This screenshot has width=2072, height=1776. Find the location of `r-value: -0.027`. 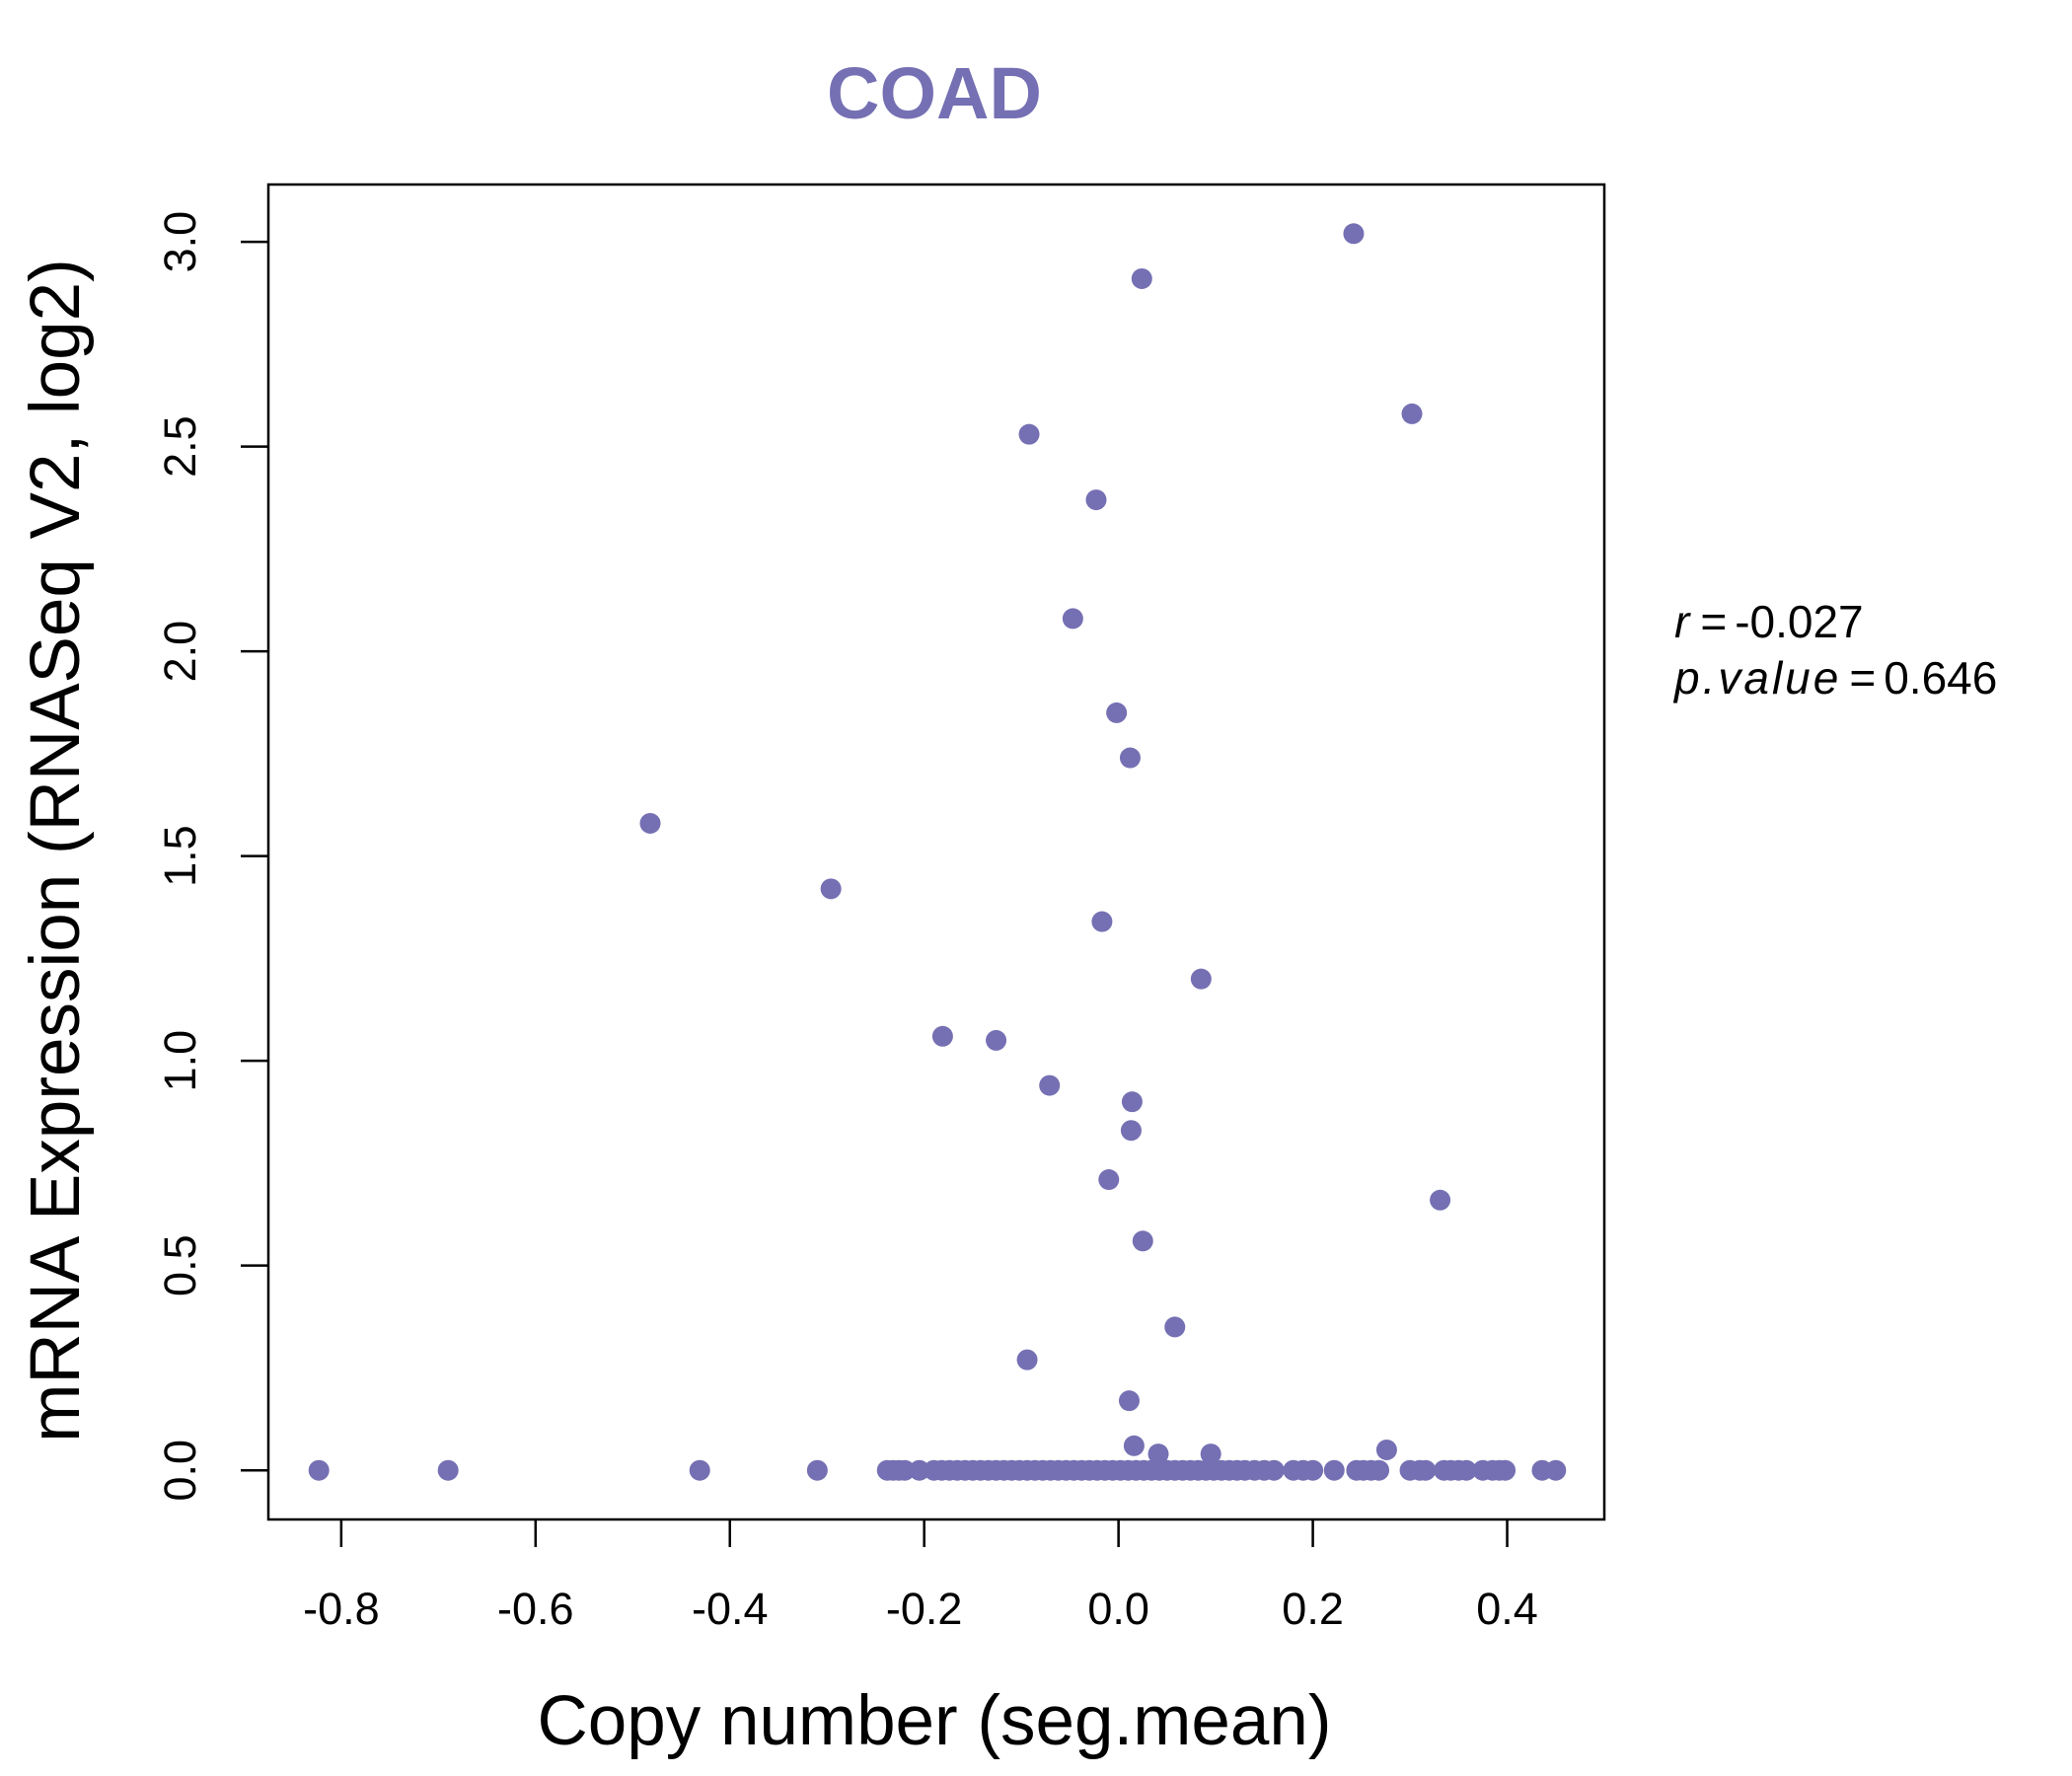

r-value: -0.027 is located at coordinates (1799, 621).